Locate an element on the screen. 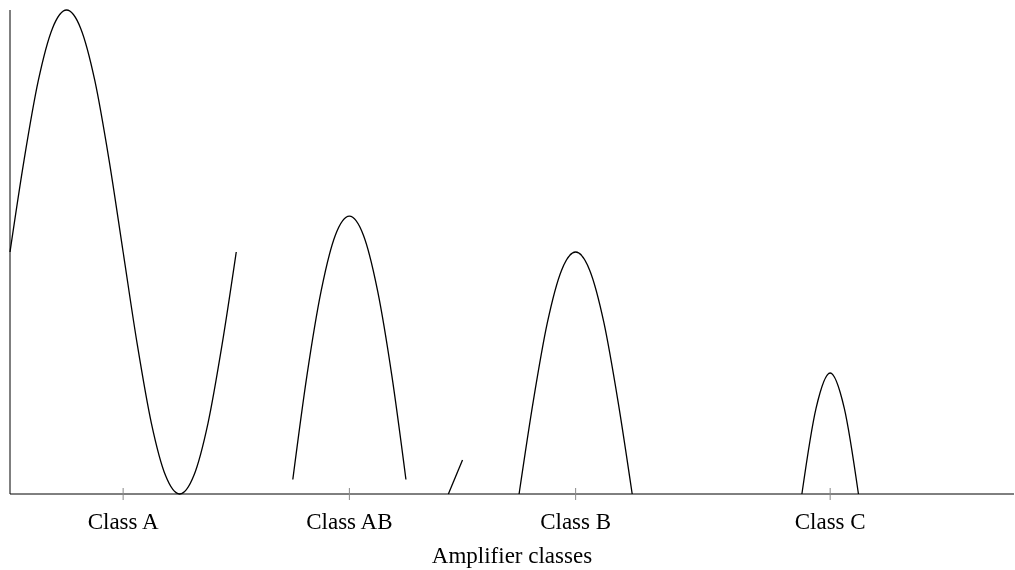 This screenshot has width=1015, height=570. x-tick-label: Class C is located at coordinates (830, 521).